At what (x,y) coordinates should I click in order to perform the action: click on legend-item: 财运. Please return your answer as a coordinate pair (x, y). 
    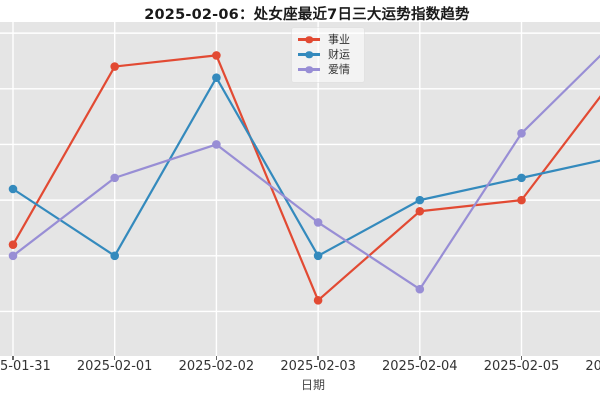
    Looking at the image, I should click on (324, 54).